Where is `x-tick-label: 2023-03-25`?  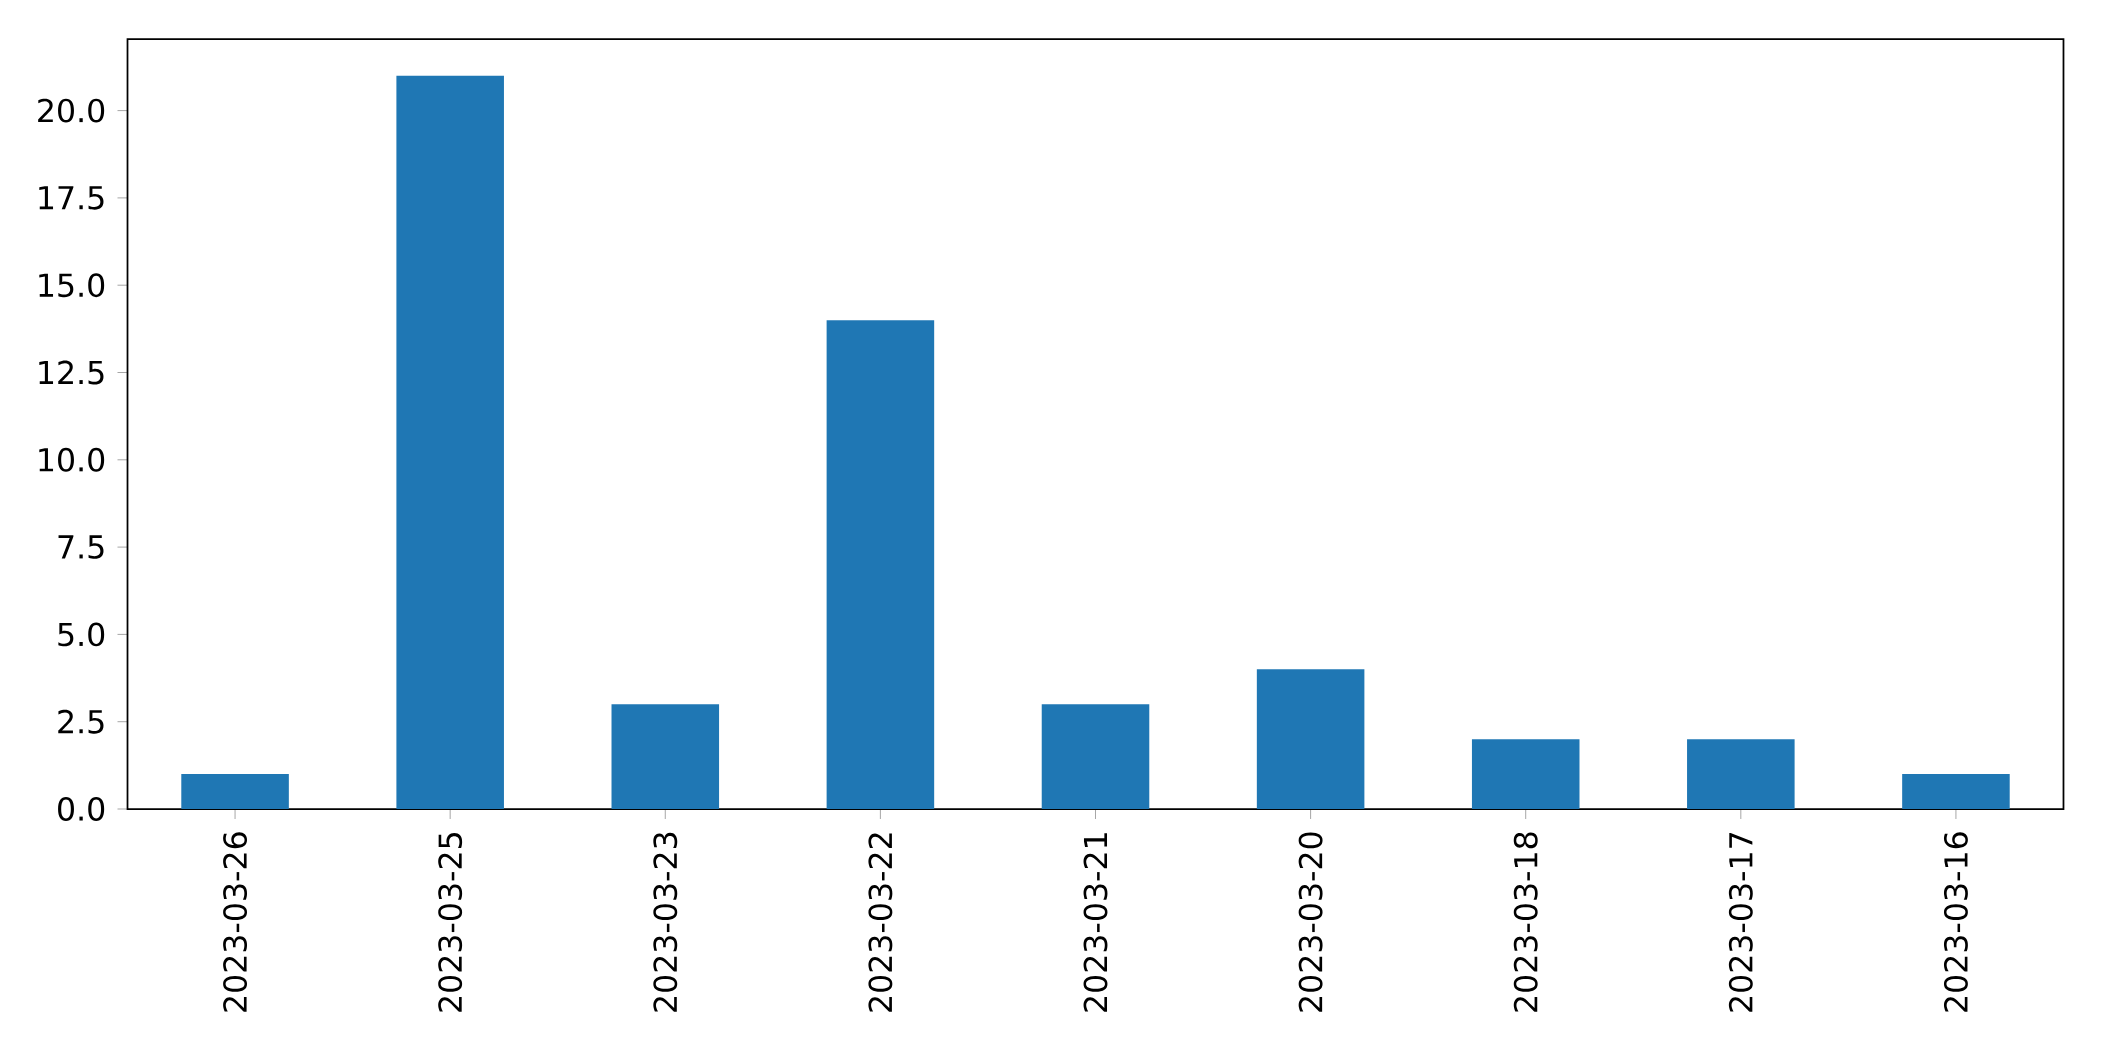 x-tick-label: 2023-03-25 is located at coordinates (450, 922).